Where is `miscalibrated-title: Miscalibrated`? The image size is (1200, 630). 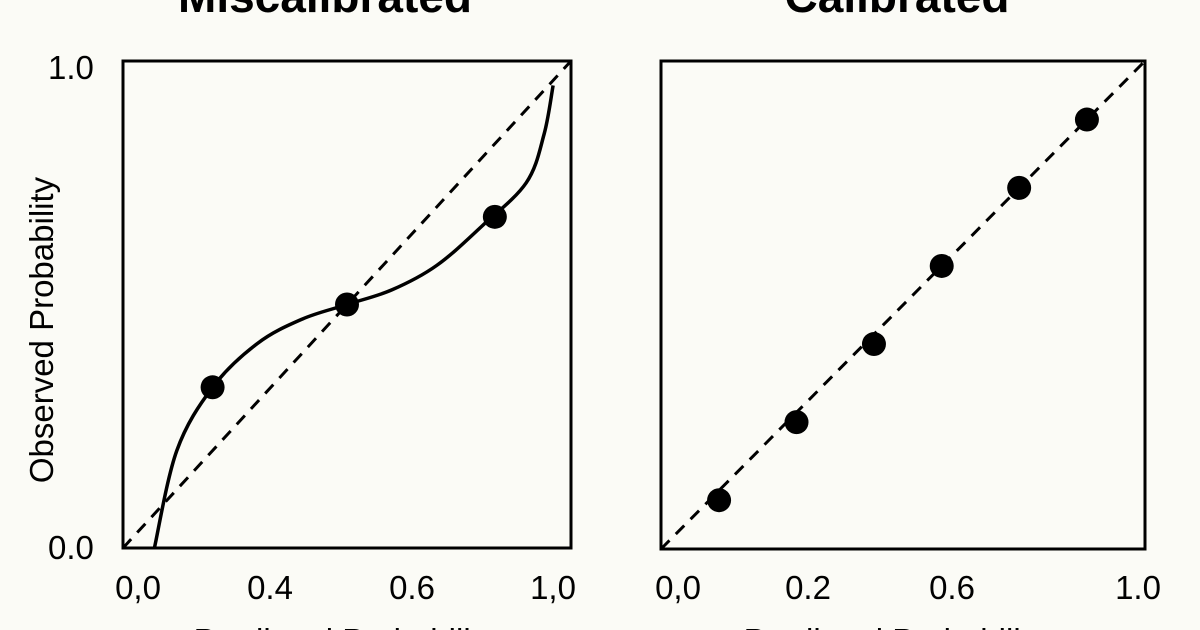
miscalibrated-title: Miscalibrated is located at coordinates (325, 11).